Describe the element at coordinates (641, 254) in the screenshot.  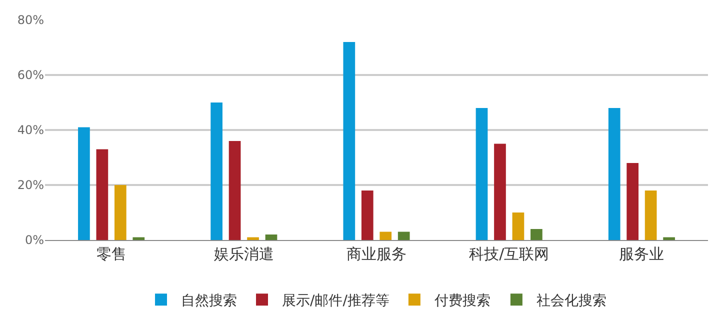
I see `x-tick-label: 服务业` at that location.